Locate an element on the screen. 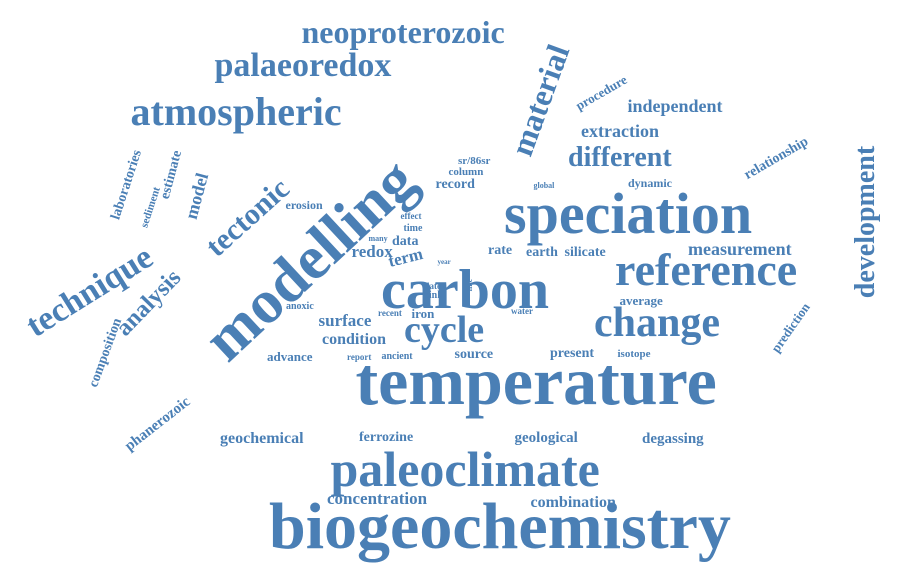  word-speciation: speciation is located at coordinates (628, 213).